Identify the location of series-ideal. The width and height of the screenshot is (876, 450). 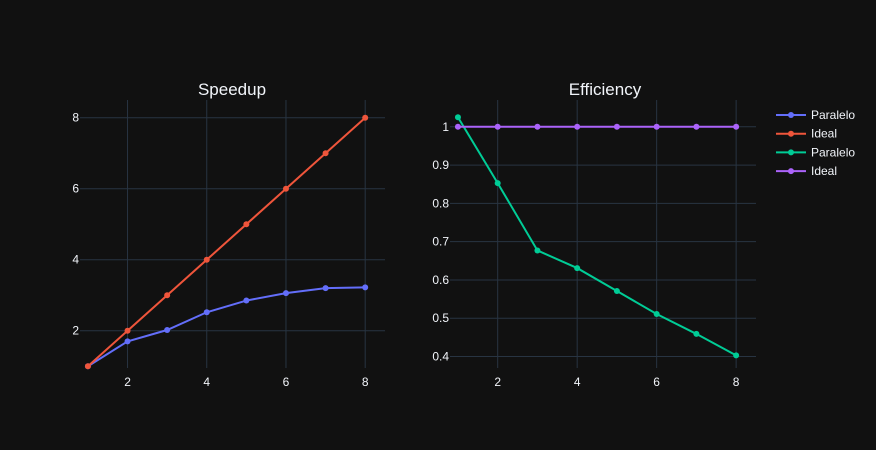
(597, 126).